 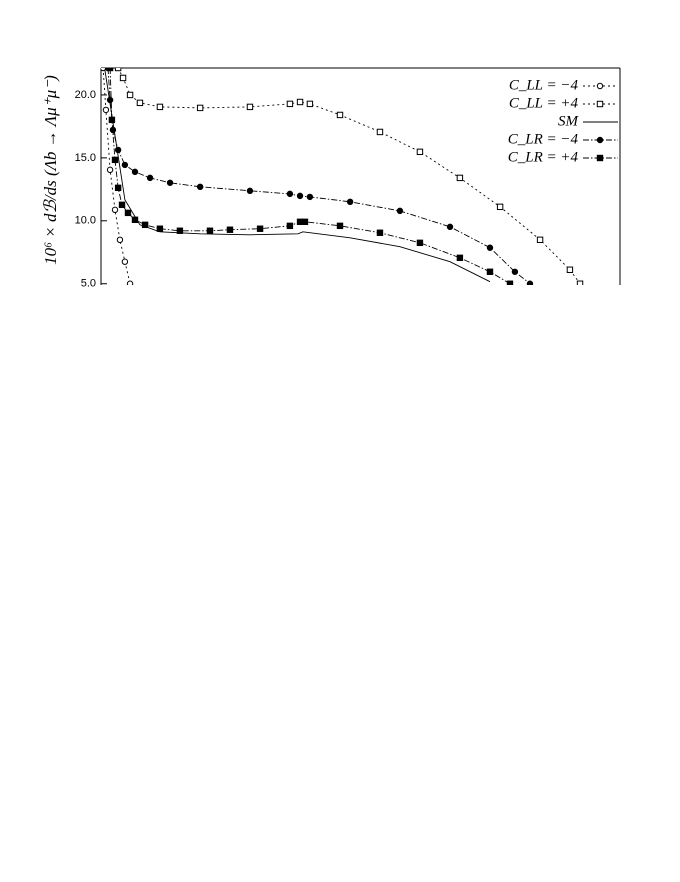 What do you see at coordinates (88, 284) in the screenshot?
I see `y-tick-label: 5.0` at bounding box center [88, 284].